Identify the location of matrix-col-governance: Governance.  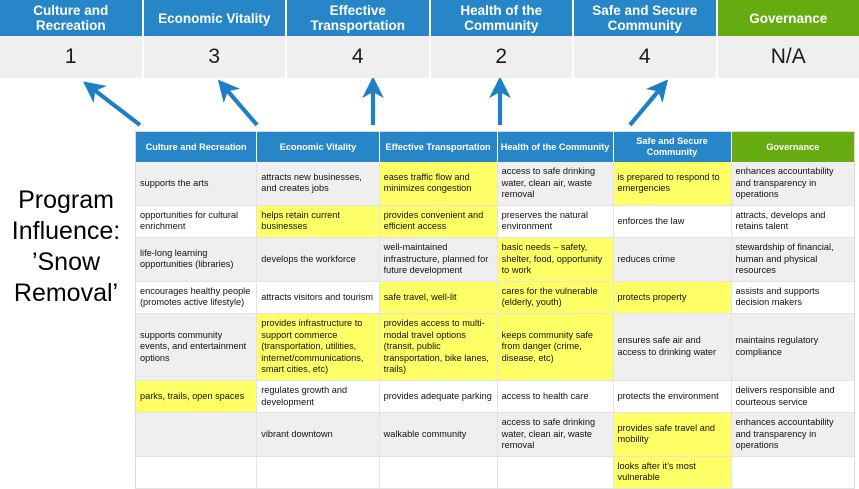
(792, 147).